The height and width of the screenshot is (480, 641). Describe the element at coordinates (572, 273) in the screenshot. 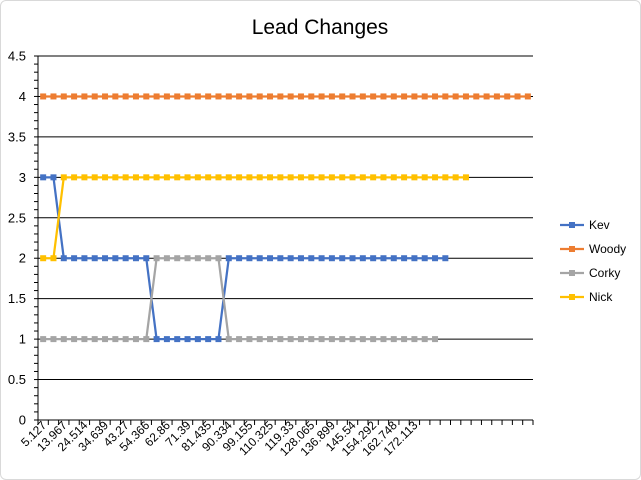

I see `legend-marker-corky` at that location.